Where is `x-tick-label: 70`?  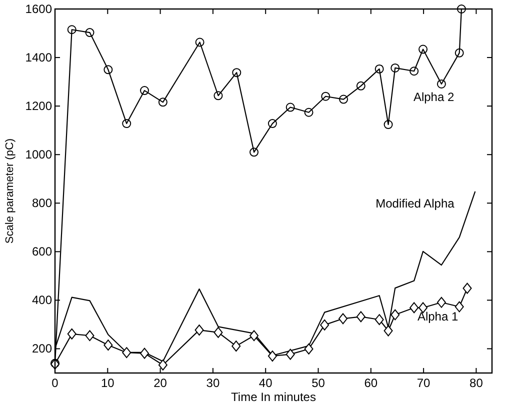 x-tick-label: 70 is located at coordinates (423, 383).